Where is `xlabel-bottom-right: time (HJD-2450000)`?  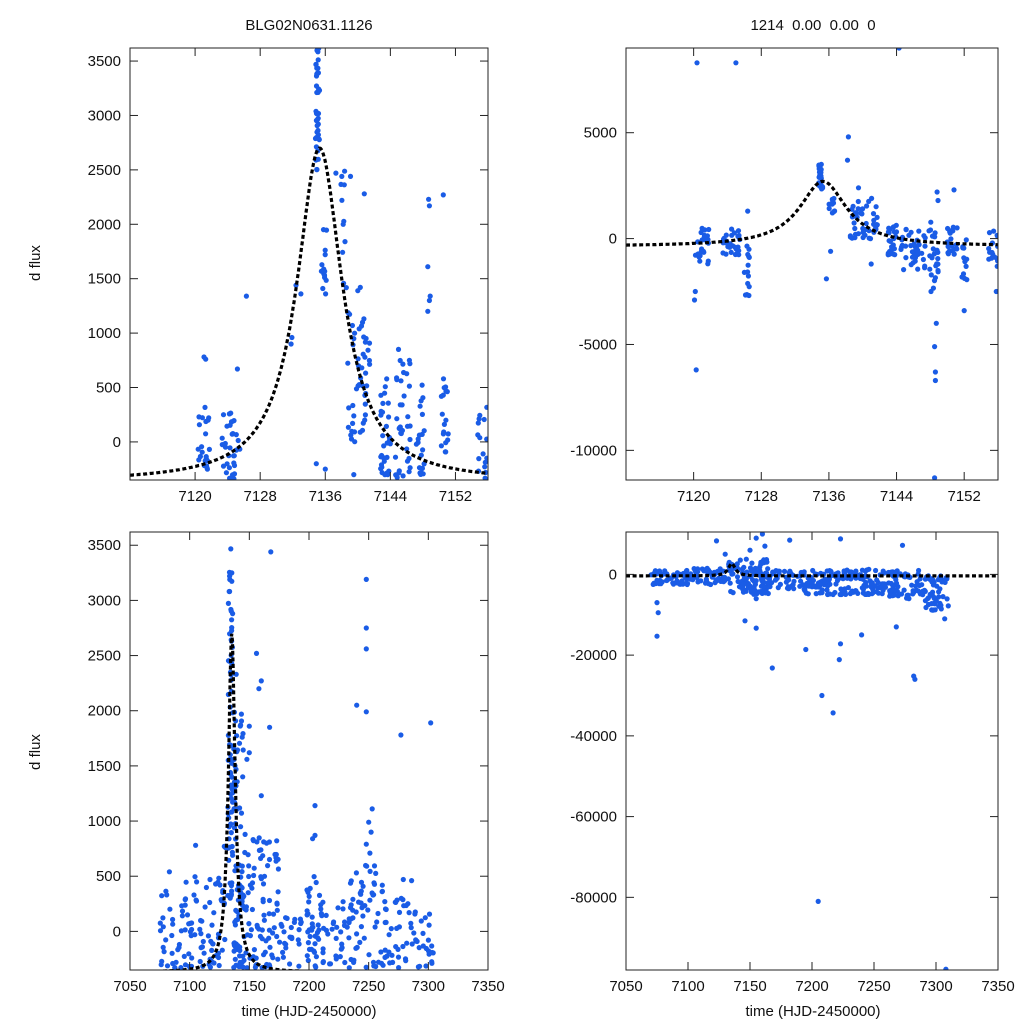
xlabel-bottom-right: time (HJD-2450000) is located at coordinates (812, 1011).